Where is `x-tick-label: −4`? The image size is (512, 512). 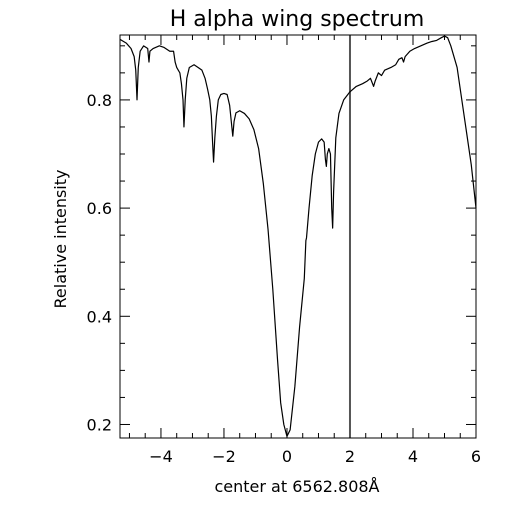
x-tick-label: −4 is located at coordinates (161, 456).